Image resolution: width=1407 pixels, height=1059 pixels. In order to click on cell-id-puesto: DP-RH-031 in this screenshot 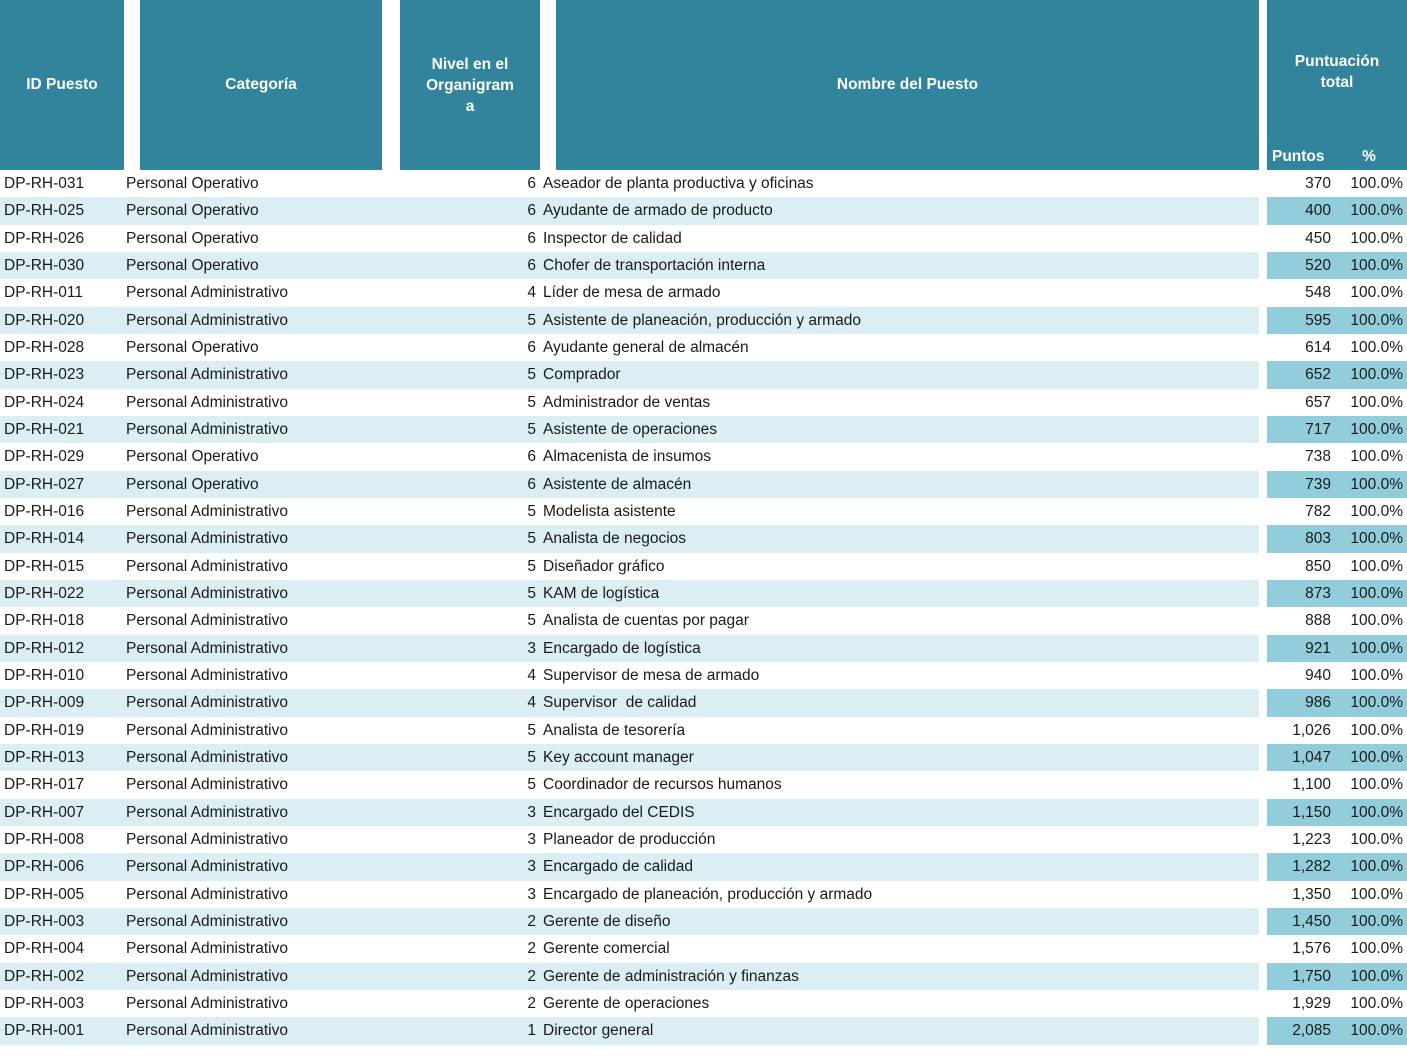, I will do `click(44, 183)`.